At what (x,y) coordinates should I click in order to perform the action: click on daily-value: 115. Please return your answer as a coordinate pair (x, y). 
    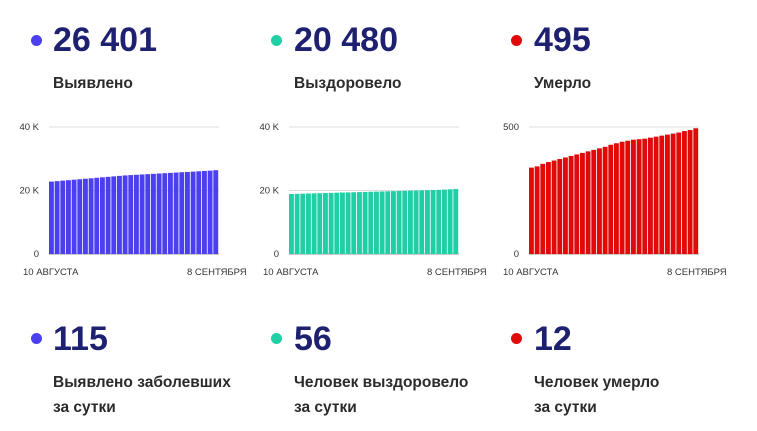
    Looking at the image, I should click on (80, 339).